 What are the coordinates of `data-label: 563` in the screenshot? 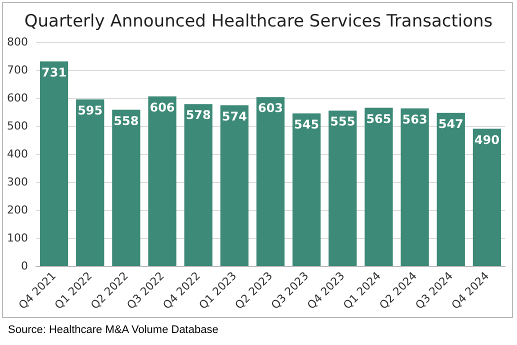 It's located at (415, 119).